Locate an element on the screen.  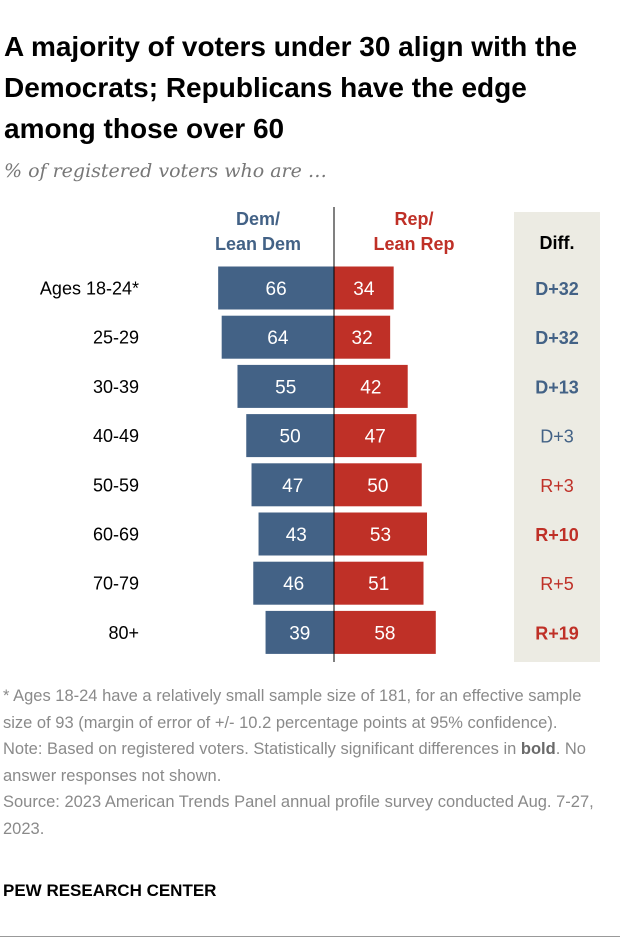
category-label: 80+ is located at coordinates (123, 633).